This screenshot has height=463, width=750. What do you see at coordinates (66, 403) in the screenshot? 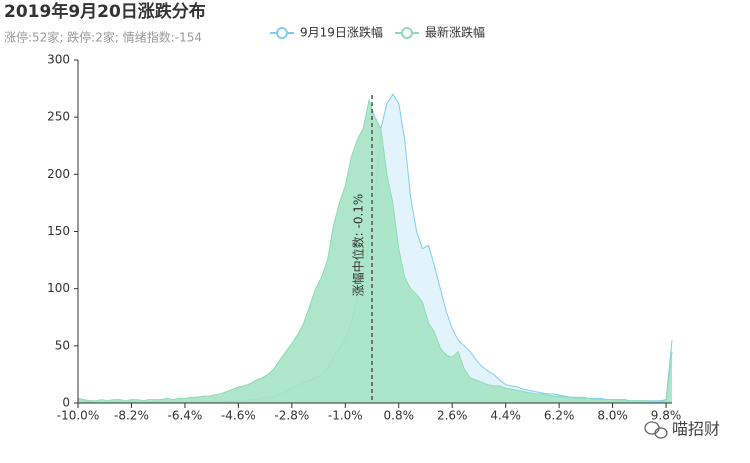
I see `y-tick-label: 0` at bounding box center [66, 403].